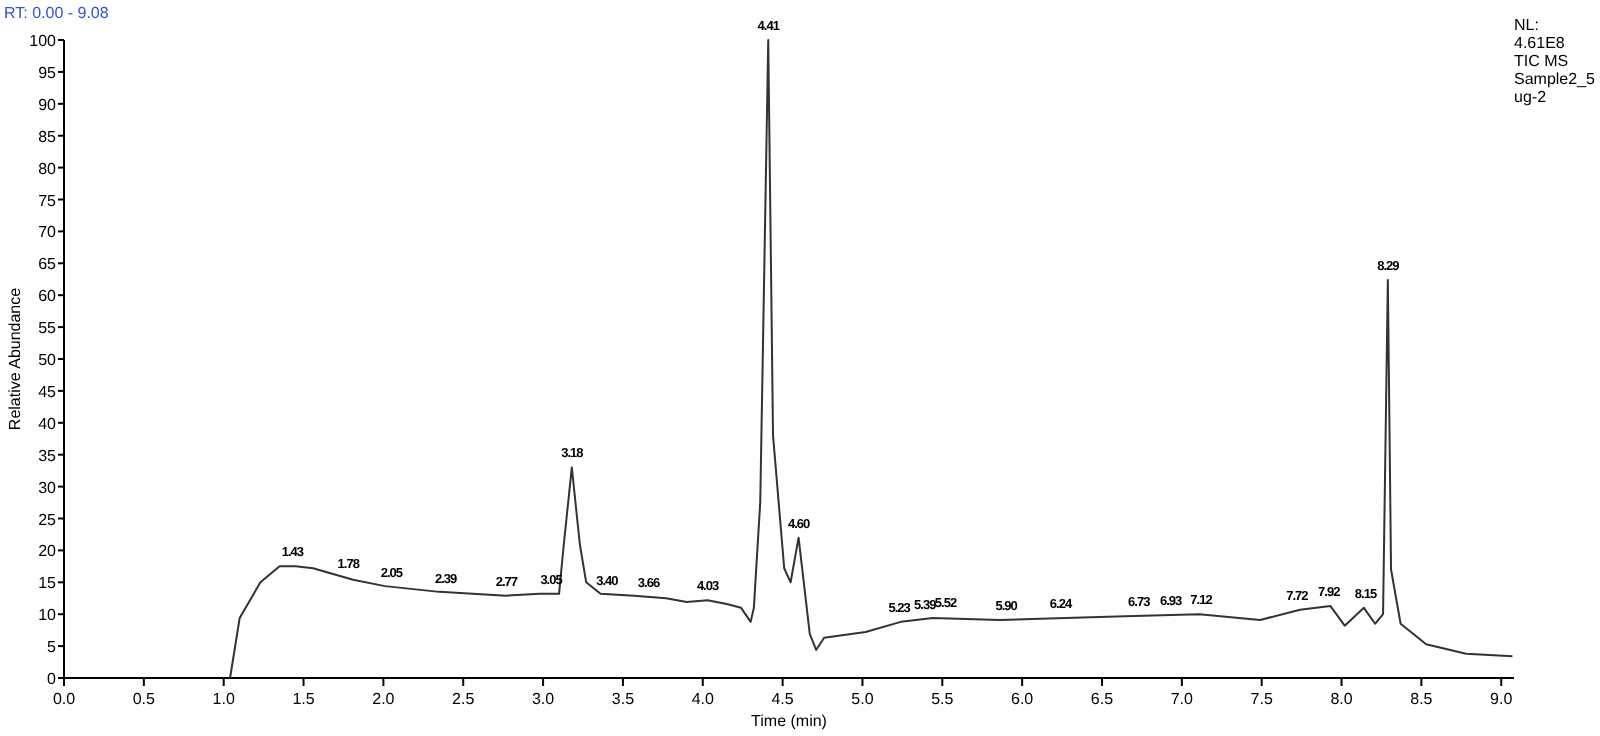 This screenshot has height=736, width=1600. What do you see at coordinates (304, 699) in the screenshot?
I see `x-tick-label: 1.5` at bounding box center [304, 699].